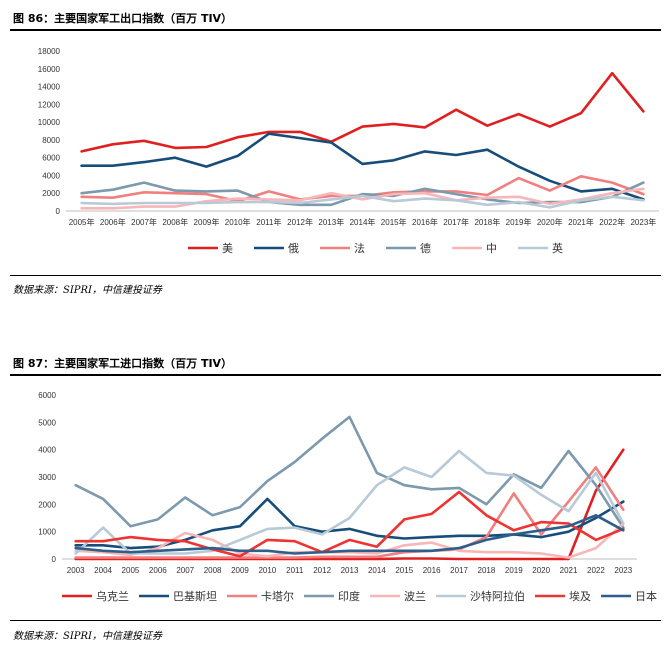 This screenshot has height=653, width=671. Describe the element at coordinates (51, 140) in the screenshot. I see `y-tick-label: 8000` at that location.